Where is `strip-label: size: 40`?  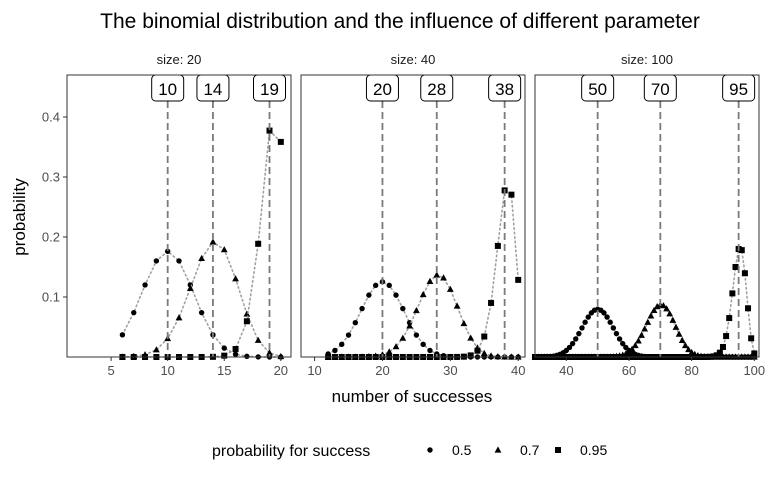
strip-label: size: 40 is located at coordinates (413, 59).